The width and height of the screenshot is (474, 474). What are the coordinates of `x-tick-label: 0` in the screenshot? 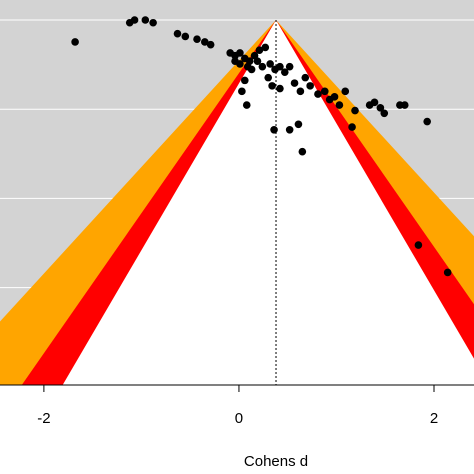 It's located at (239, 418).